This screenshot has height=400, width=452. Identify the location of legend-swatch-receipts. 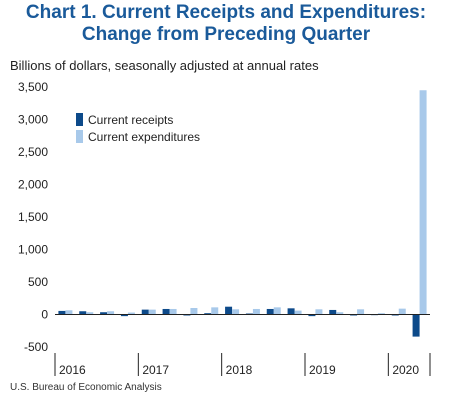
(79, 119).